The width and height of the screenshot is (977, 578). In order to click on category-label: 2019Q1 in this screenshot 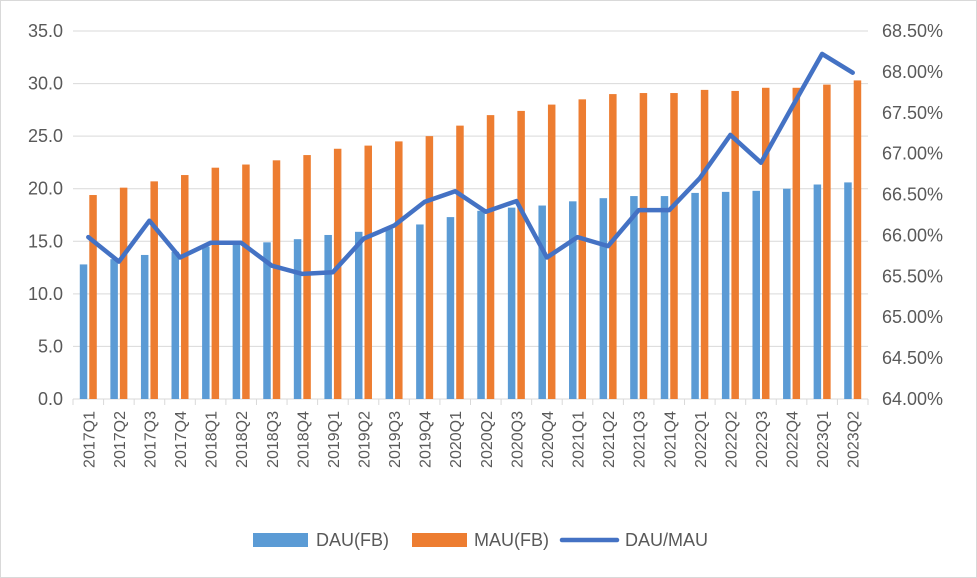, I will do `click(334, 439)`.